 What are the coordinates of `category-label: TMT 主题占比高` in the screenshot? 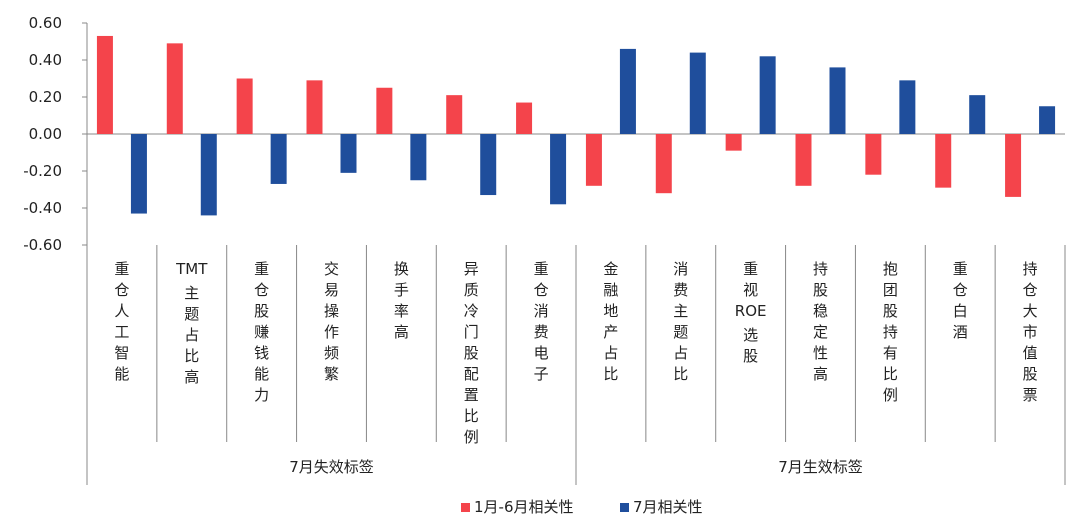 It's located at (191, 323).